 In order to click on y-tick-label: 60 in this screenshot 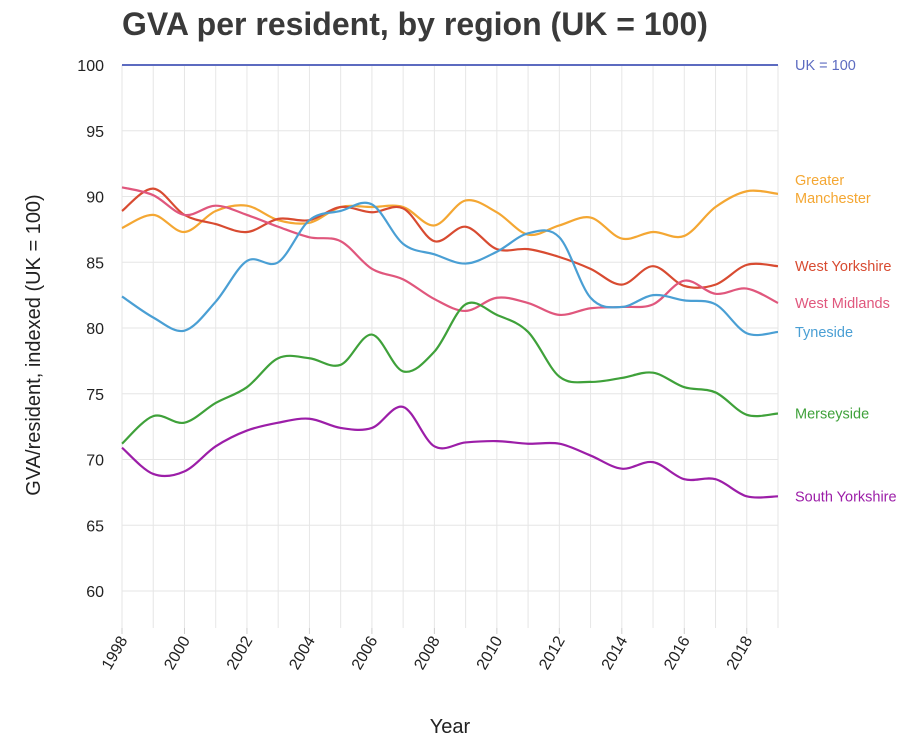, I will do `click(95, 592)`.